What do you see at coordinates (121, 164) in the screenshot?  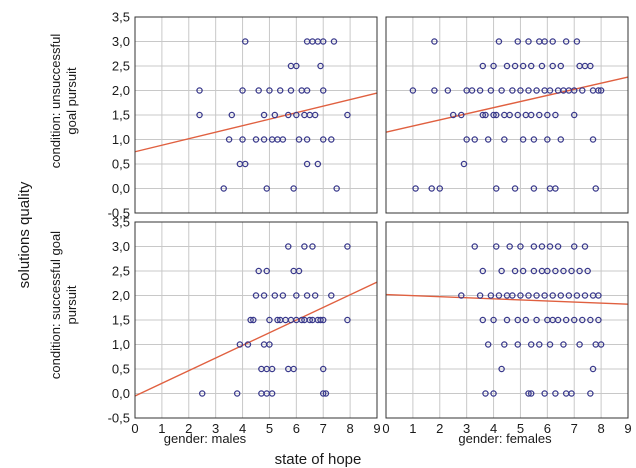 I see `y-tick-label: 0,5` at bounding box center [121, 164].